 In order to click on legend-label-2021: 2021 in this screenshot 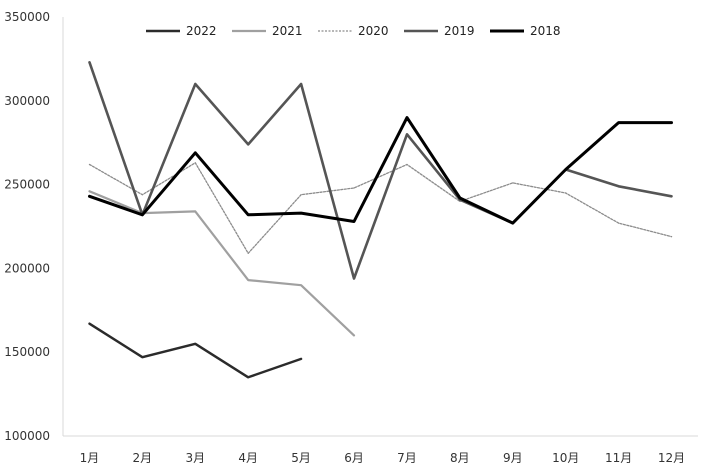, I will do `click(287, 31)`.